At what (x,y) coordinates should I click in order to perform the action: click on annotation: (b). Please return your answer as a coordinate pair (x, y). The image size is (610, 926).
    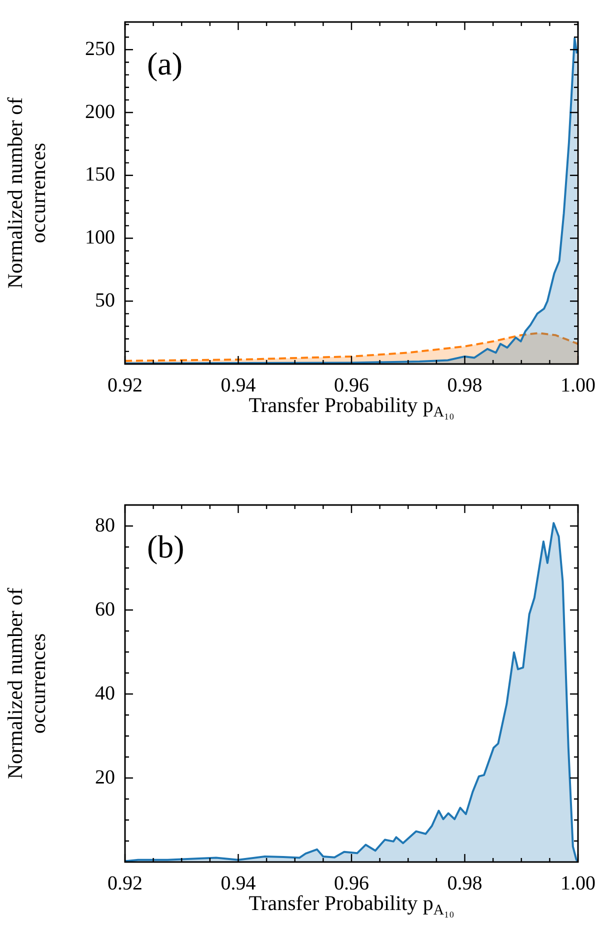
    Looking at the image, I should click on (165, 546).